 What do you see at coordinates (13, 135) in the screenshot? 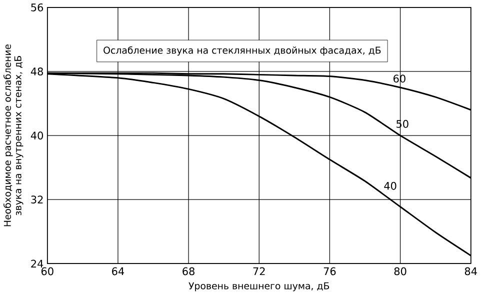
I see `y-axis-title: Необходимое расчетное ослабление звука на внутренних стенах, дБ` at bounding box center [13, 135].